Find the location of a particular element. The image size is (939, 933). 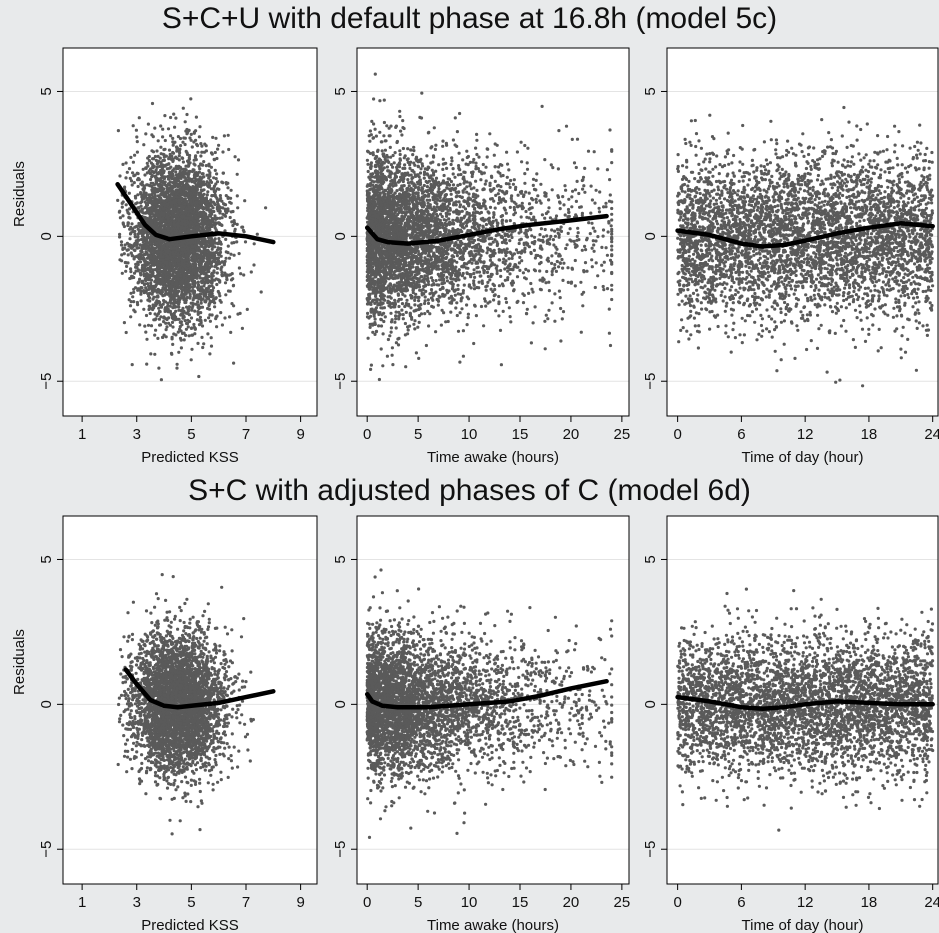

x-tick-label: 5 is located at coordinates (191, 434).